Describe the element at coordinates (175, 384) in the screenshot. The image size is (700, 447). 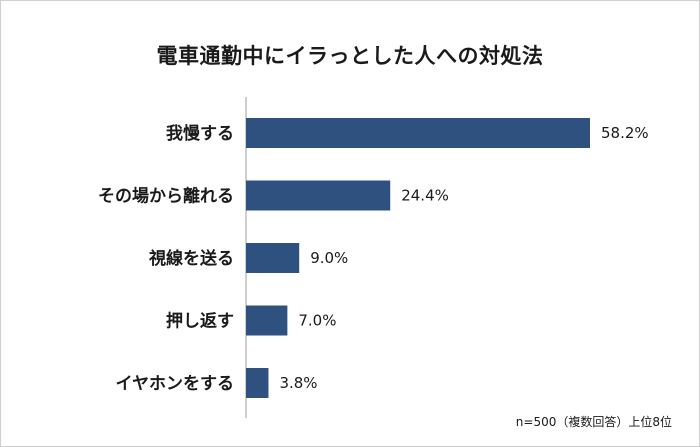
I see `category-label-5: イヤホンをする` at that location.